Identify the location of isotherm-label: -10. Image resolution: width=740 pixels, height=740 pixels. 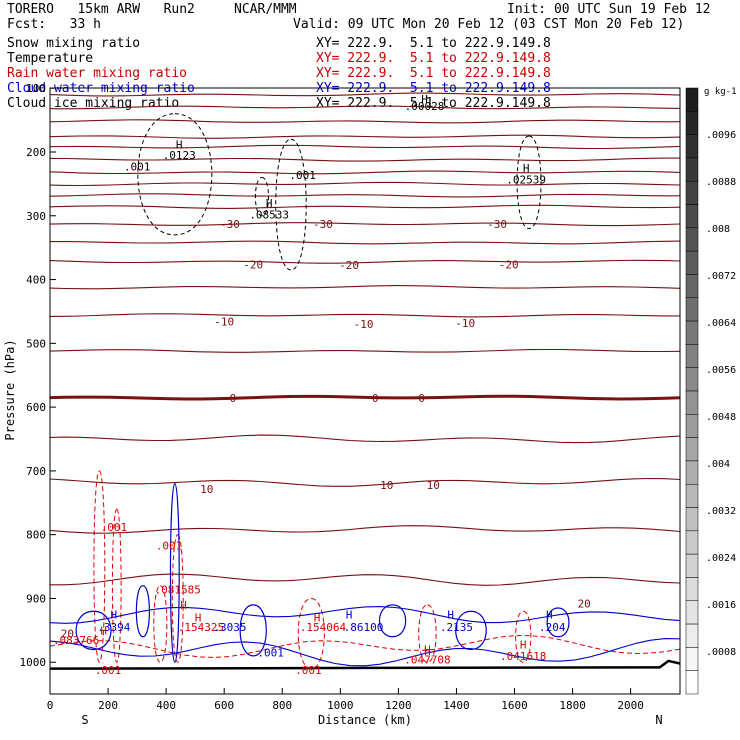
(224, 322).